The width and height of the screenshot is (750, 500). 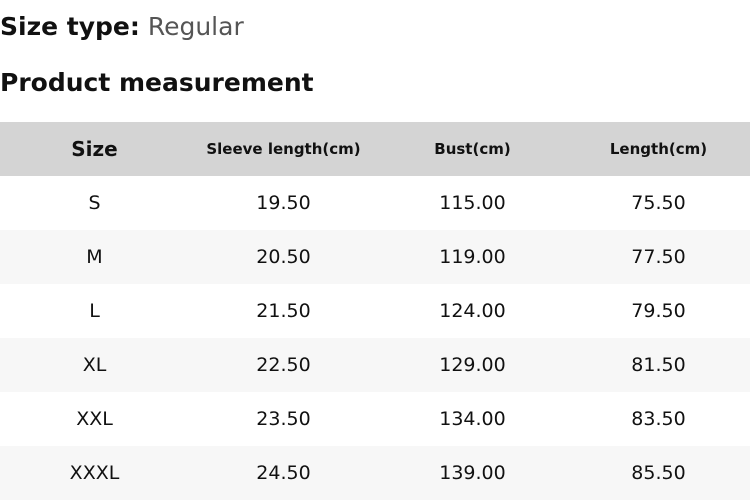 I want to click on table-row: XXXL 24.50 139.00 85.50, so click(x=375, y=473).